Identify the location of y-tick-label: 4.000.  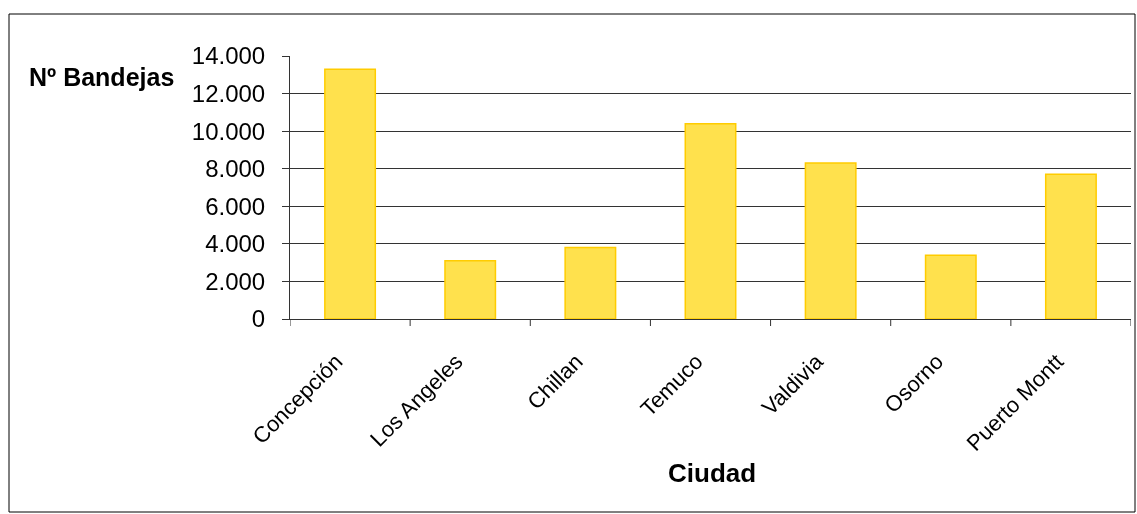
(235, 244).